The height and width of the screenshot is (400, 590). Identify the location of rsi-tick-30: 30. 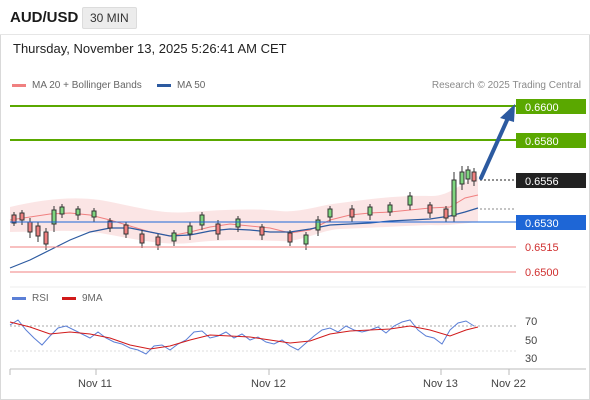
(531, 359).